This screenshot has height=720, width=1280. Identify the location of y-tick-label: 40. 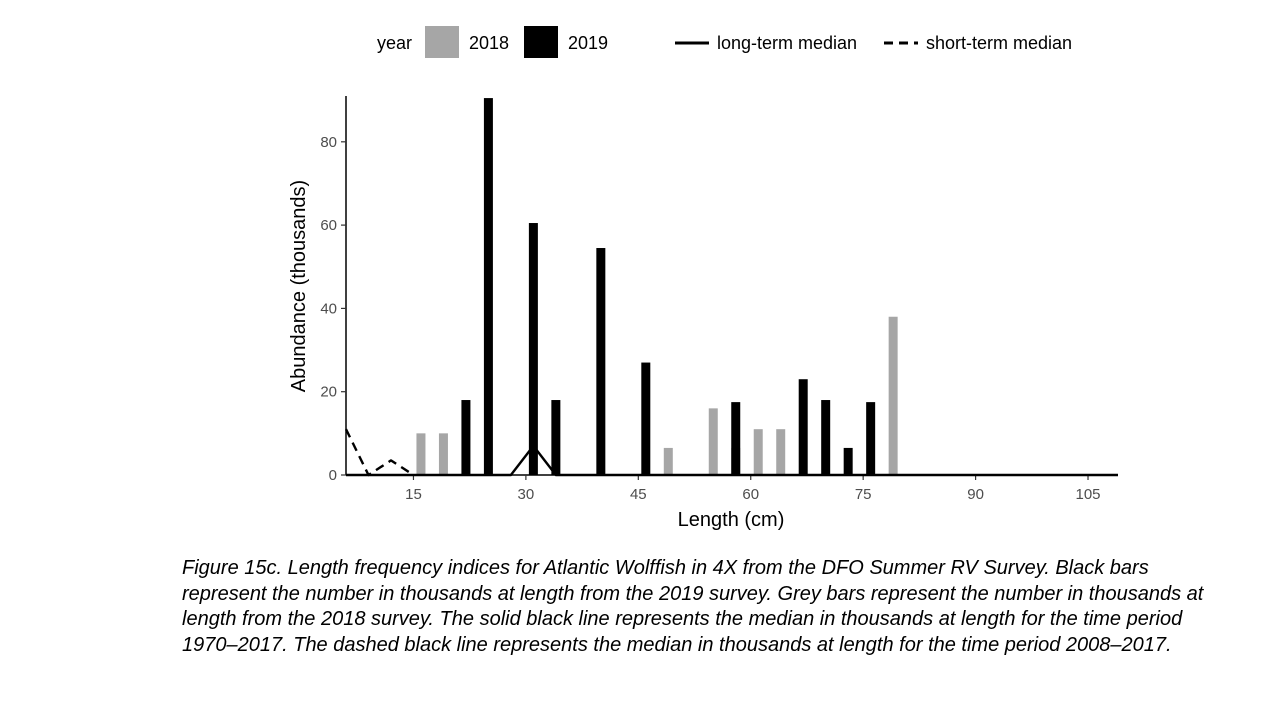
(328, 308).